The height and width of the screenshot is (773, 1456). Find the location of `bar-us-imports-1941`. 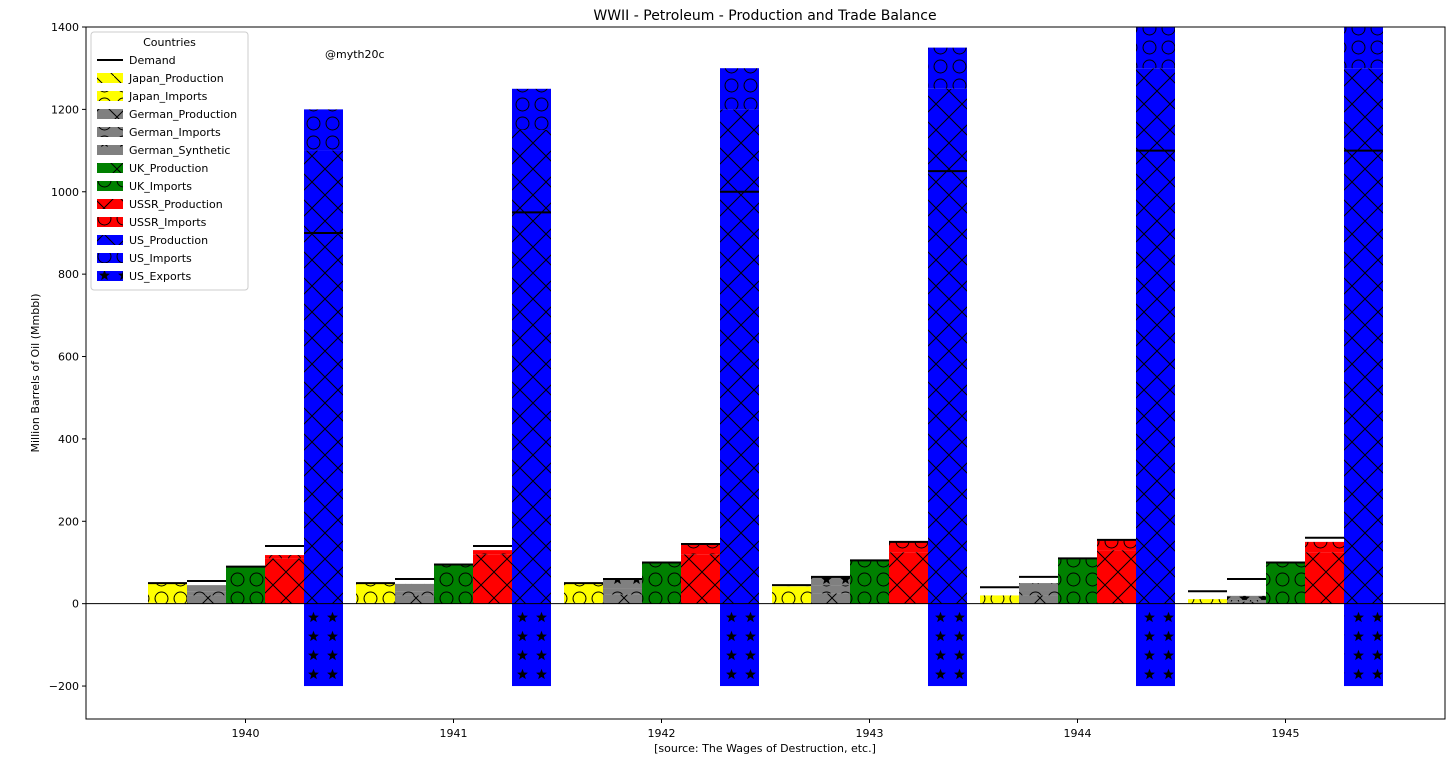

bar-us-imports-1941 is located at coordinates (531, 109).